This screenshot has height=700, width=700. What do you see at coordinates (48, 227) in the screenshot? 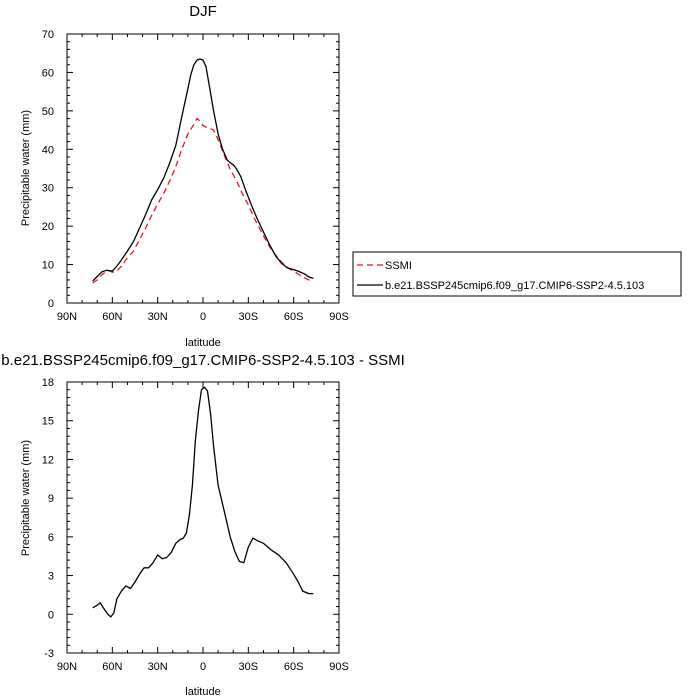
I see `y-tick-label: 20` at bounding box center [48, 227].